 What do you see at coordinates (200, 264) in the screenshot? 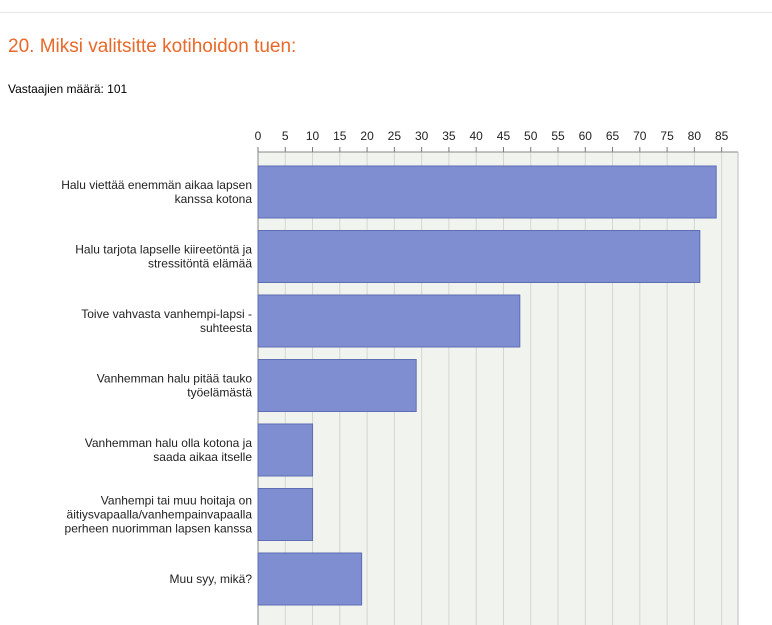
I see `category-label: stressitöntä elämää` at bounding box center [200, 264].